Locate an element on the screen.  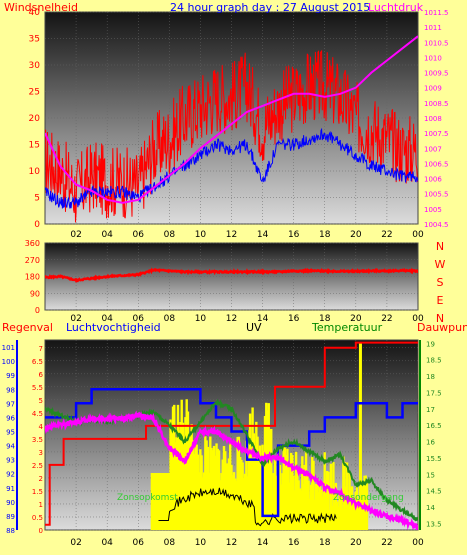
compass-letter: W is located at coordinates (440, 264).